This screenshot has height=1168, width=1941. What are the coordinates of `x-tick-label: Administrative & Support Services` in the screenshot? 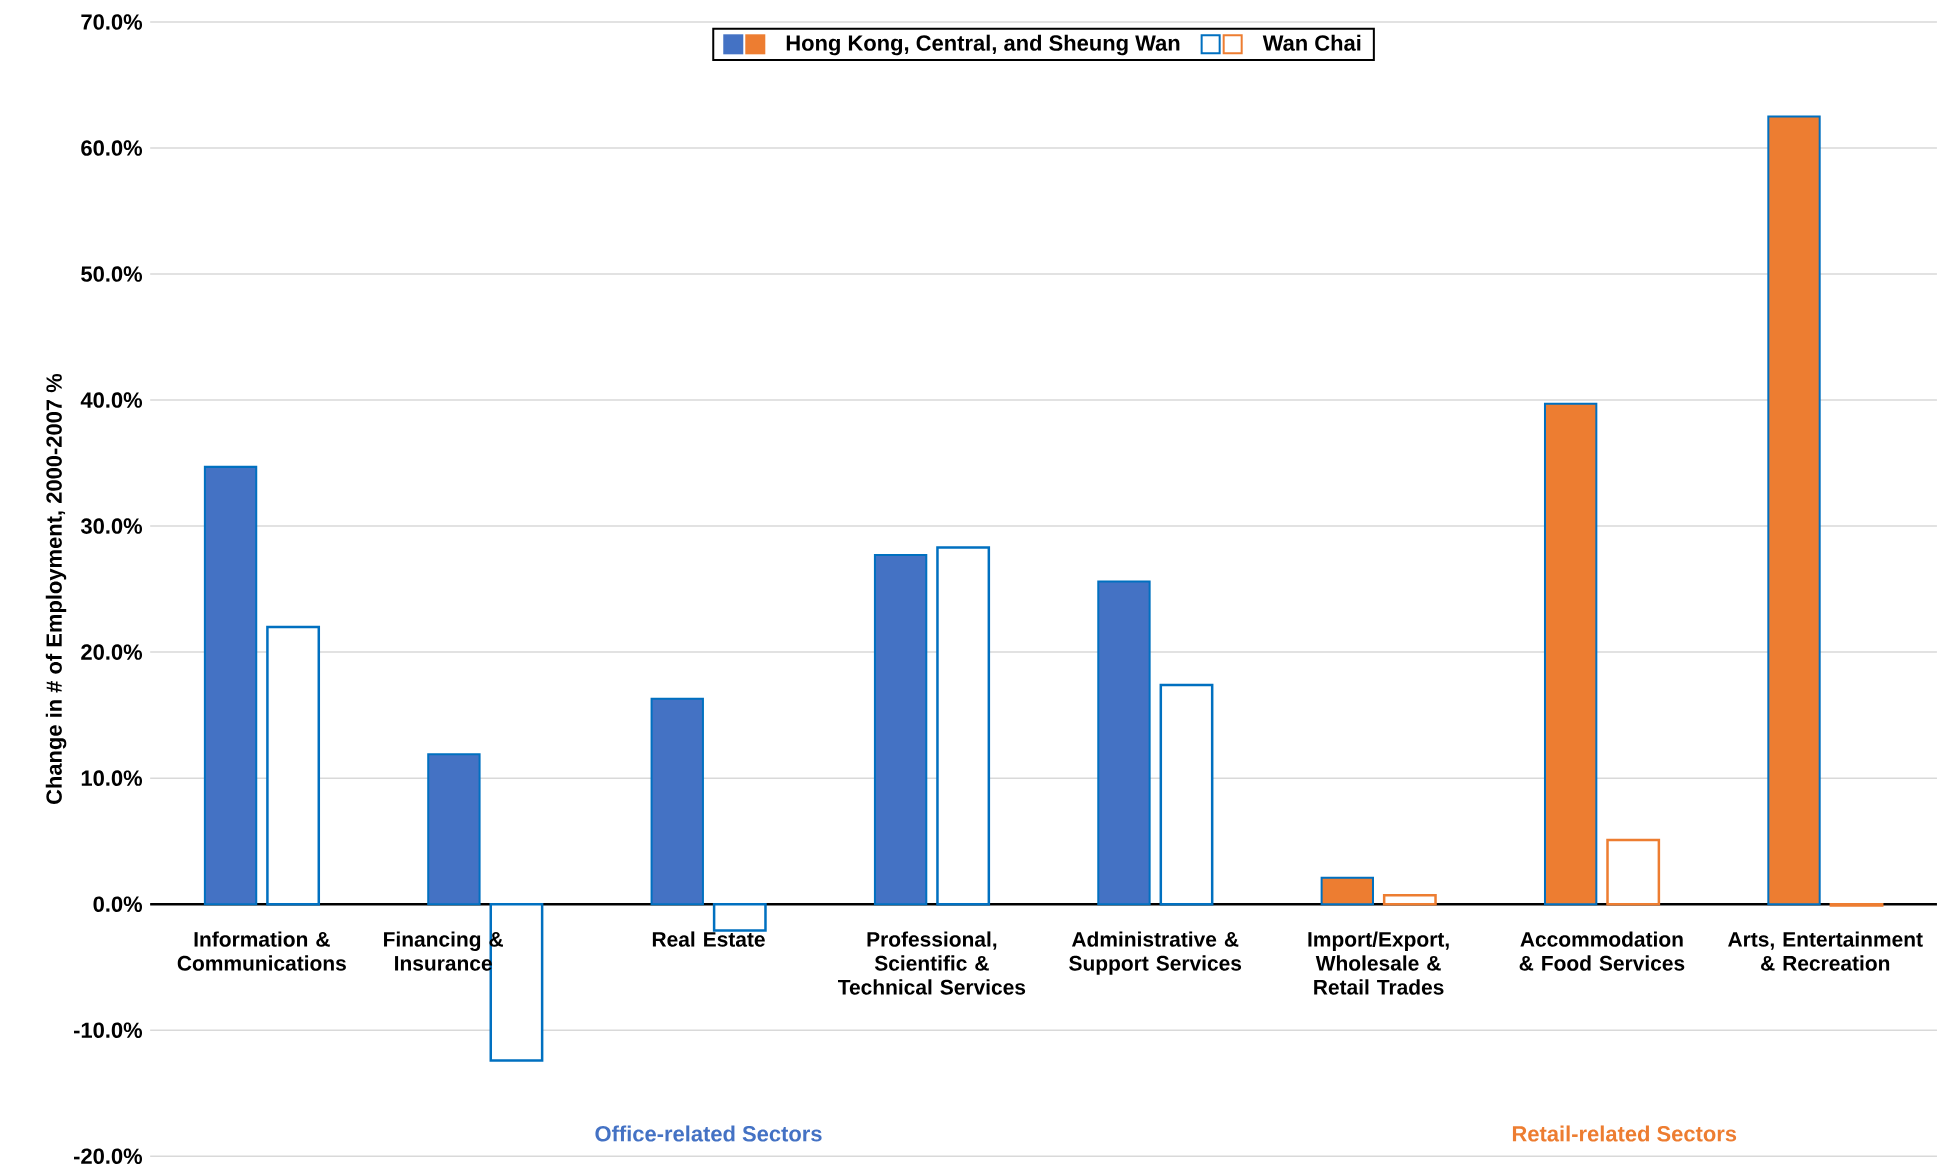 It's located at (1155, 953).